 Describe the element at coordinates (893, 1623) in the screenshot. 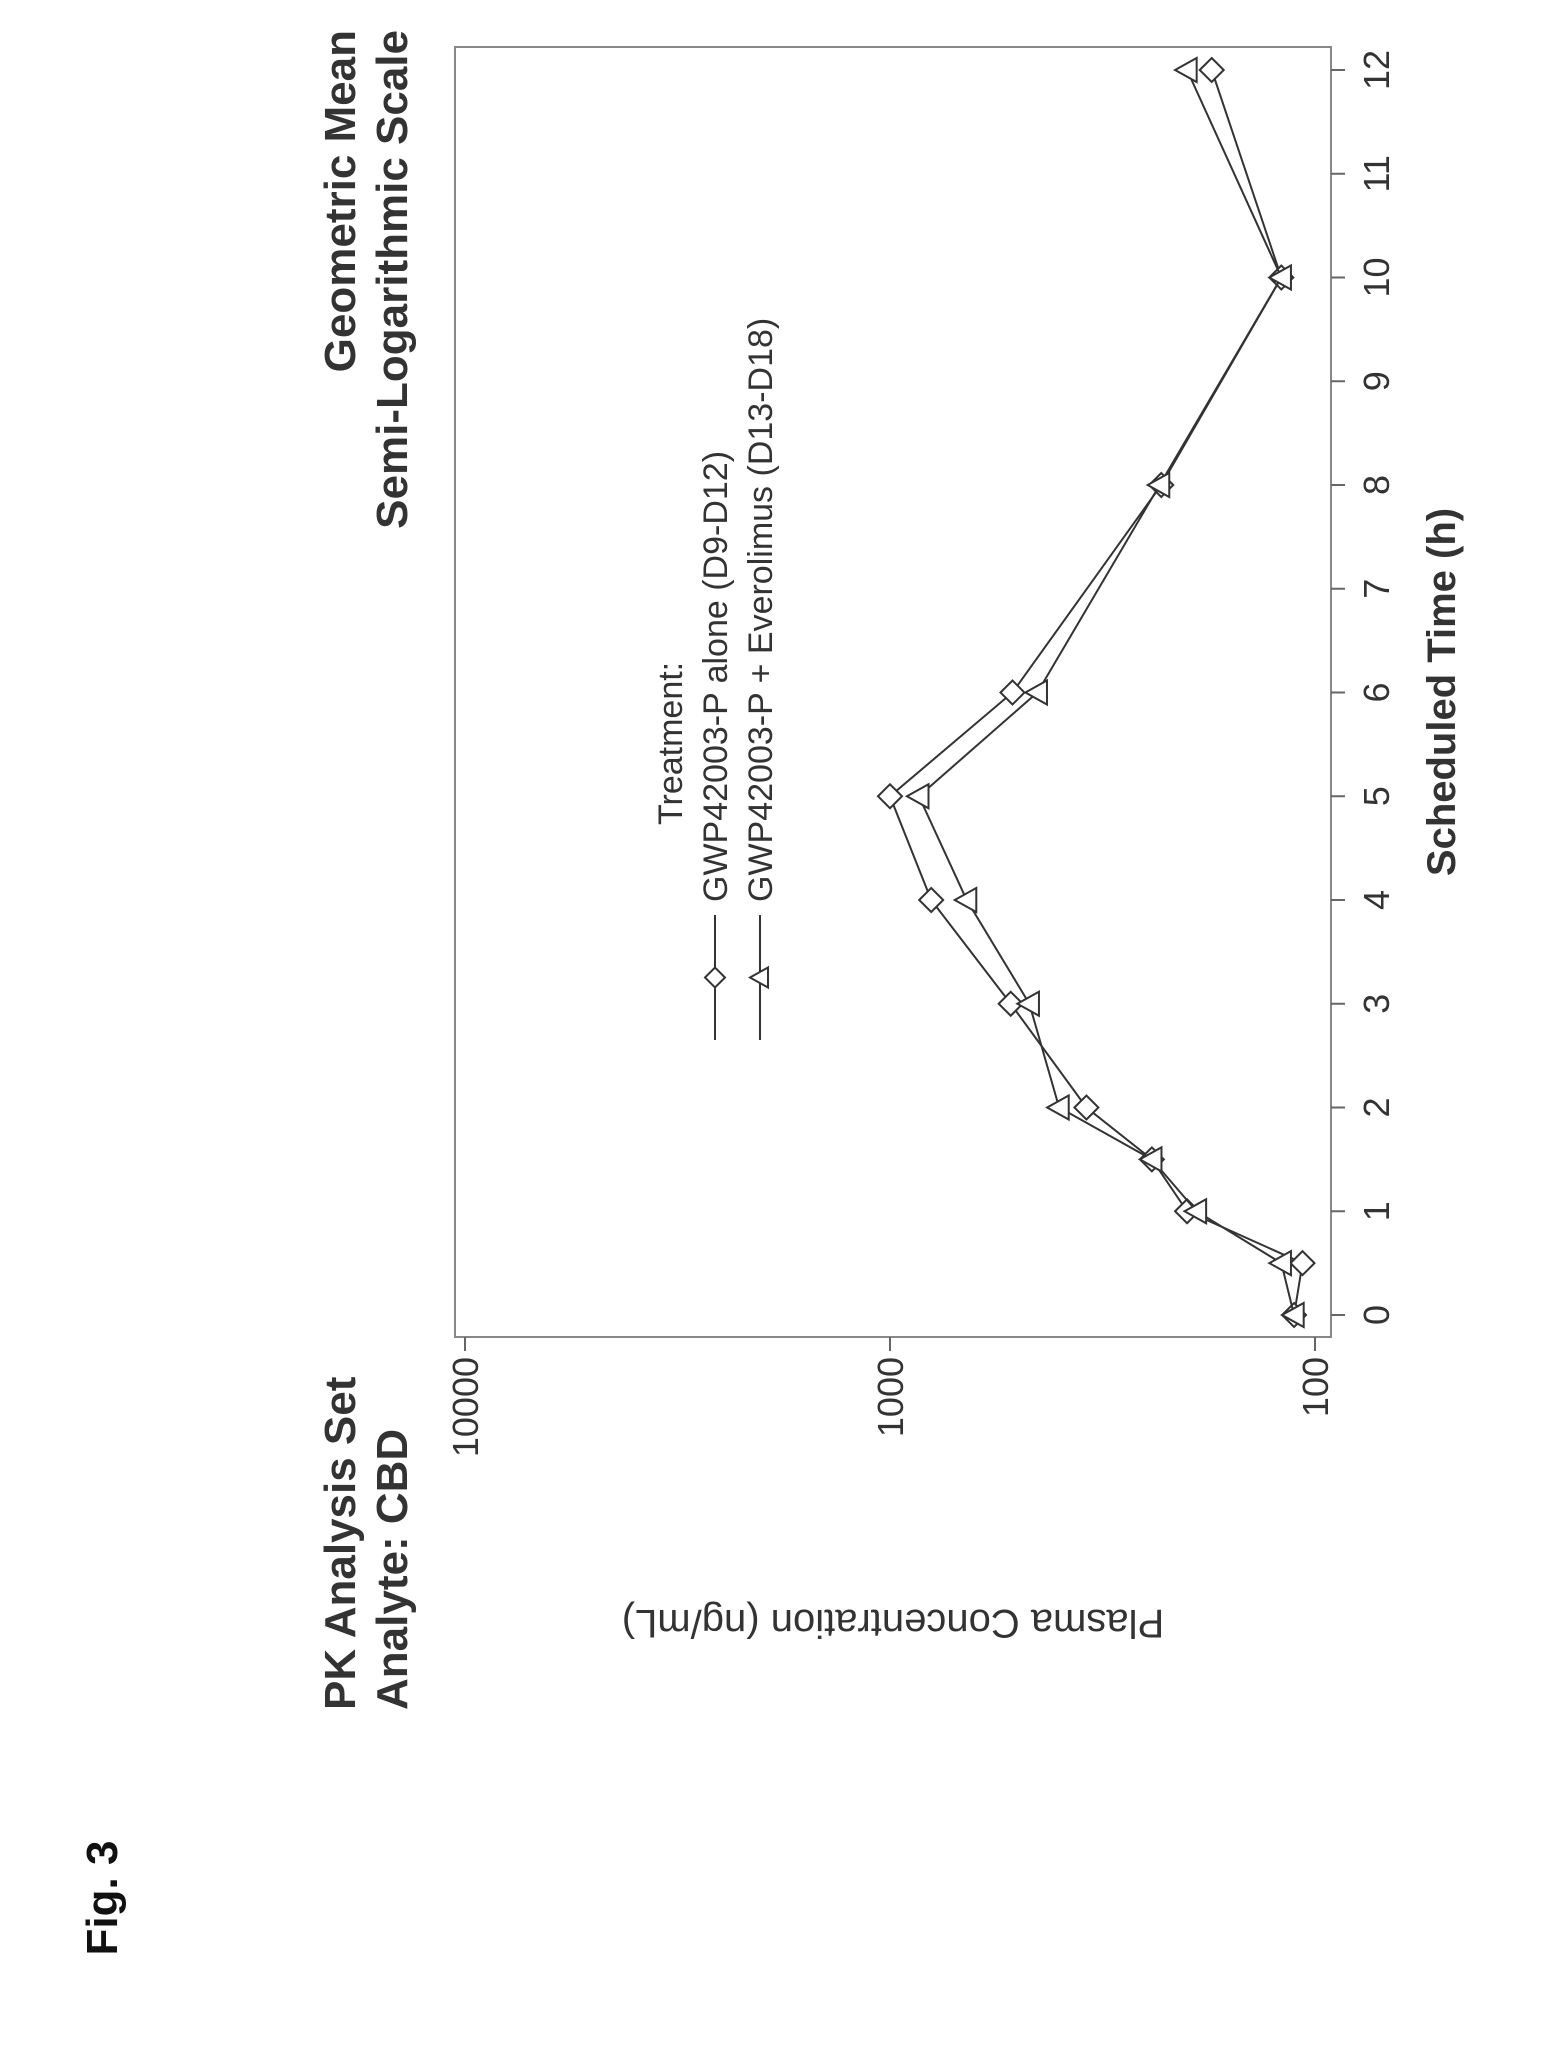

I see `y-axis-title: Plasma Concentration (ng/mL)` at that location.